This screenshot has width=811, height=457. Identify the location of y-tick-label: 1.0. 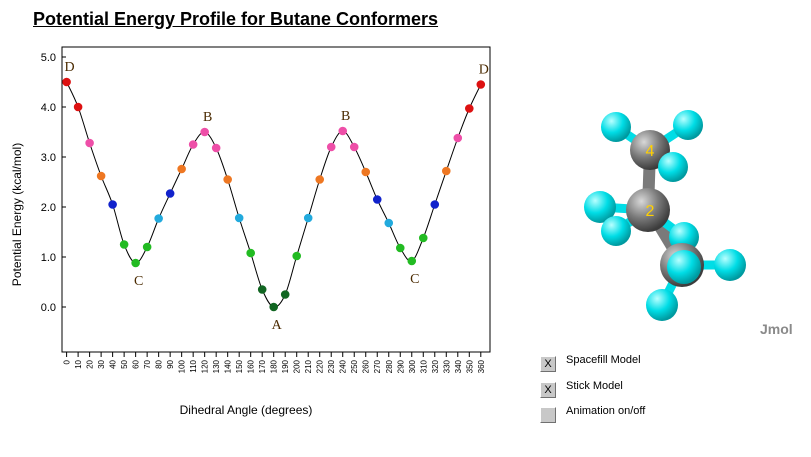
(48, 258).